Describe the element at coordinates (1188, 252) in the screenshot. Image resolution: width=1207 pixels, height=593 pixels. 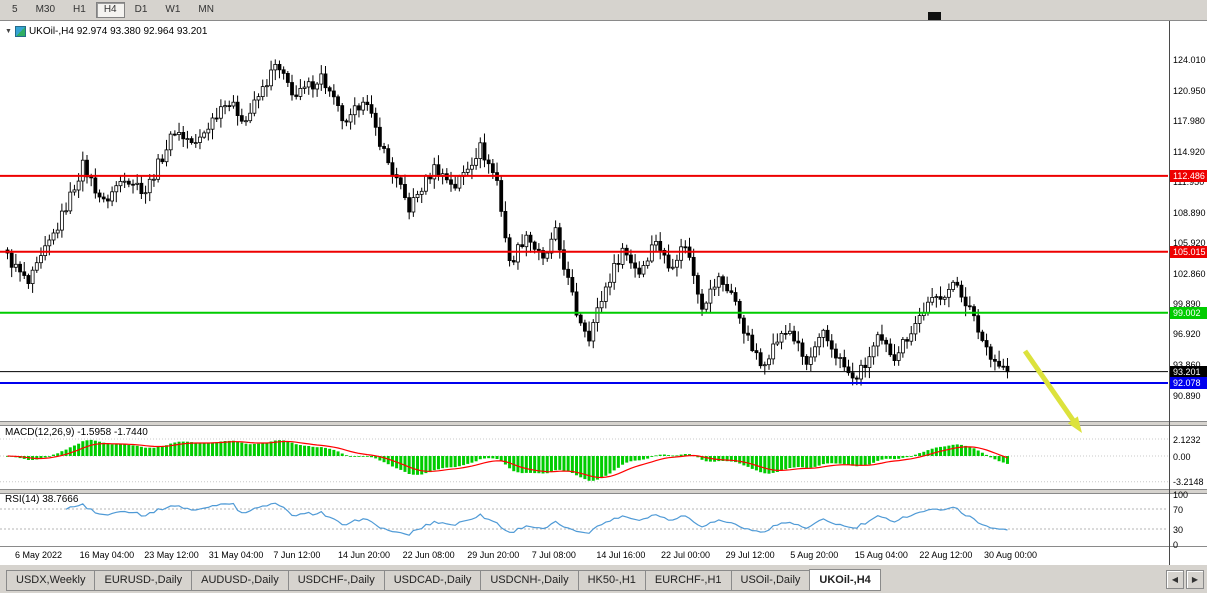
I see `price-line-badge: 105.015` at that location.